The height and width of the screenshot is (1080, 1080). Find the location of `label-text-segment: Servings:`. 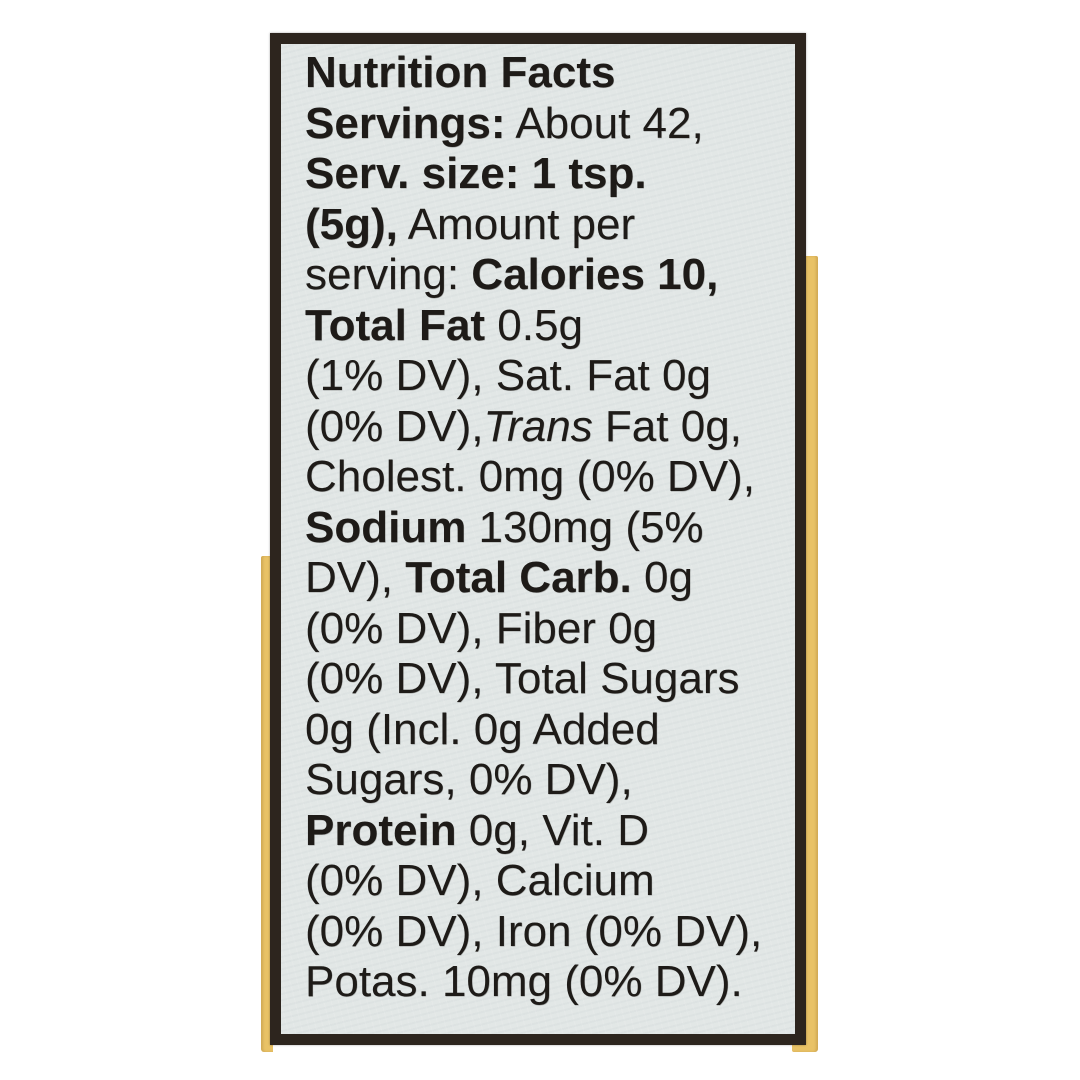

label-text-segment: Servings: is located at coordinates (405, 123).